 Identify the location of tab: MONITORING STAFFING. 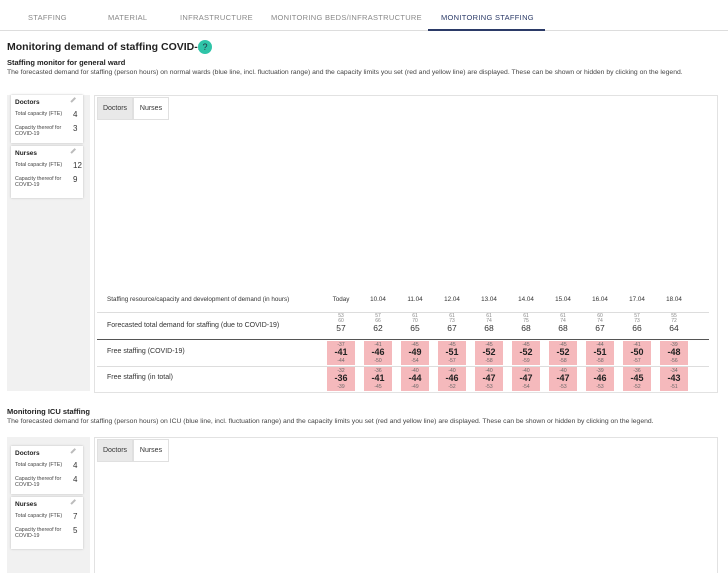
(487, 17).